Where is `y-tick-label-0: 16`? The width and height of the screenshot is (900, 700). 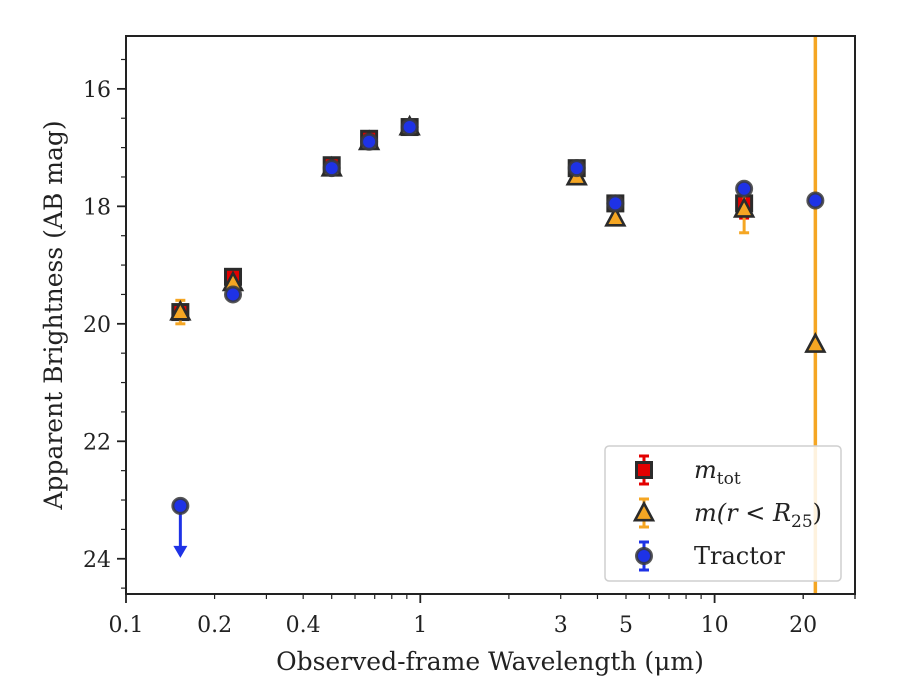 y-tick-label-0: 16 is located at coordinates (97, 90).